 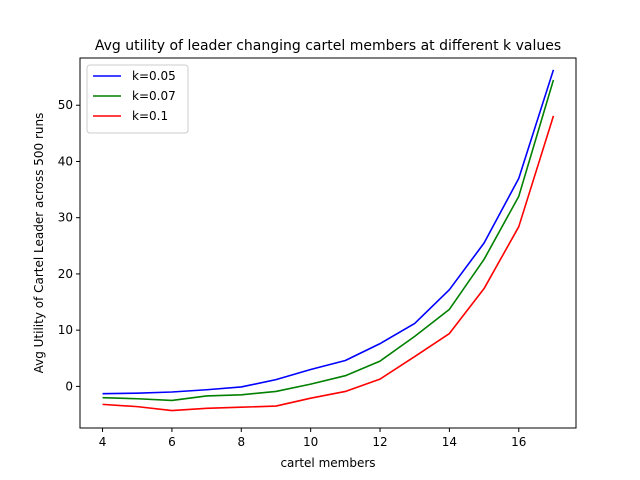 I want to click on x-tick-label: 8, so click(x=241, y=442).